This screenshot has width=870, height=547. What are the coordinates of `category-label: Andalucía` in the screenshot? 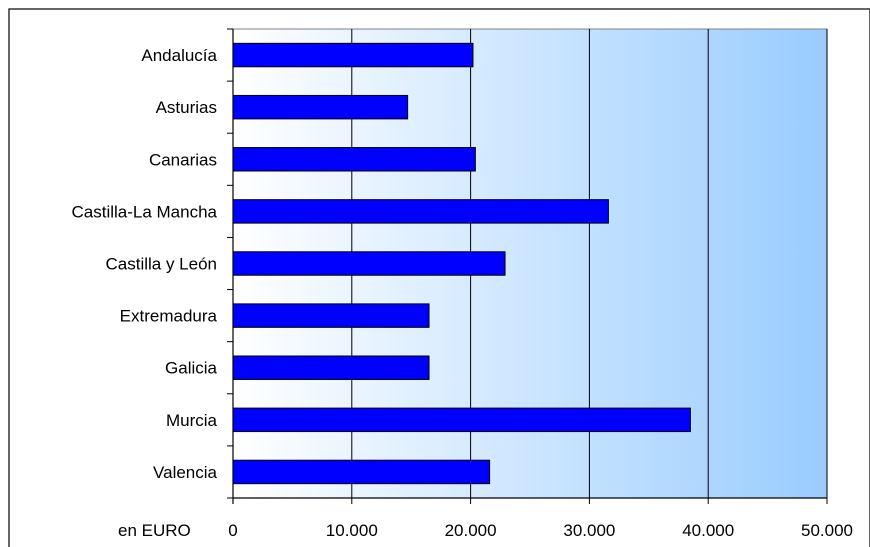 It's located at (179, 55).